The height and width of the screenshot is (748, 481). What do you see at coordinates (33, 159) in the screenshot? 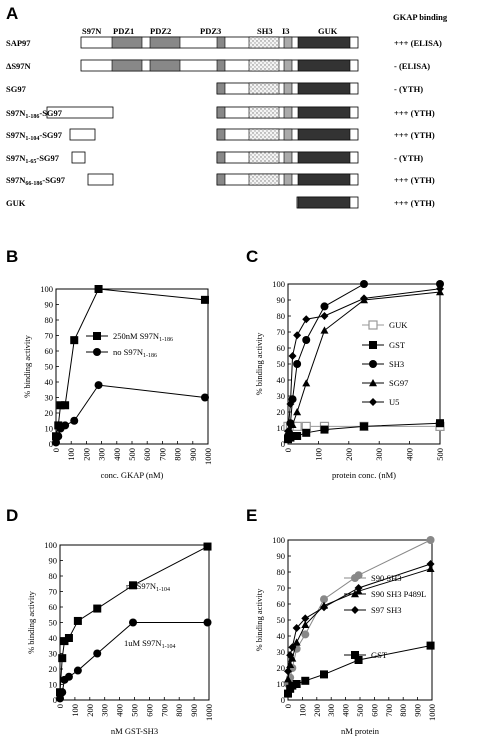
I see `row-name-1-65: S97N1-65-SG97` at bounding box center [33, 159].